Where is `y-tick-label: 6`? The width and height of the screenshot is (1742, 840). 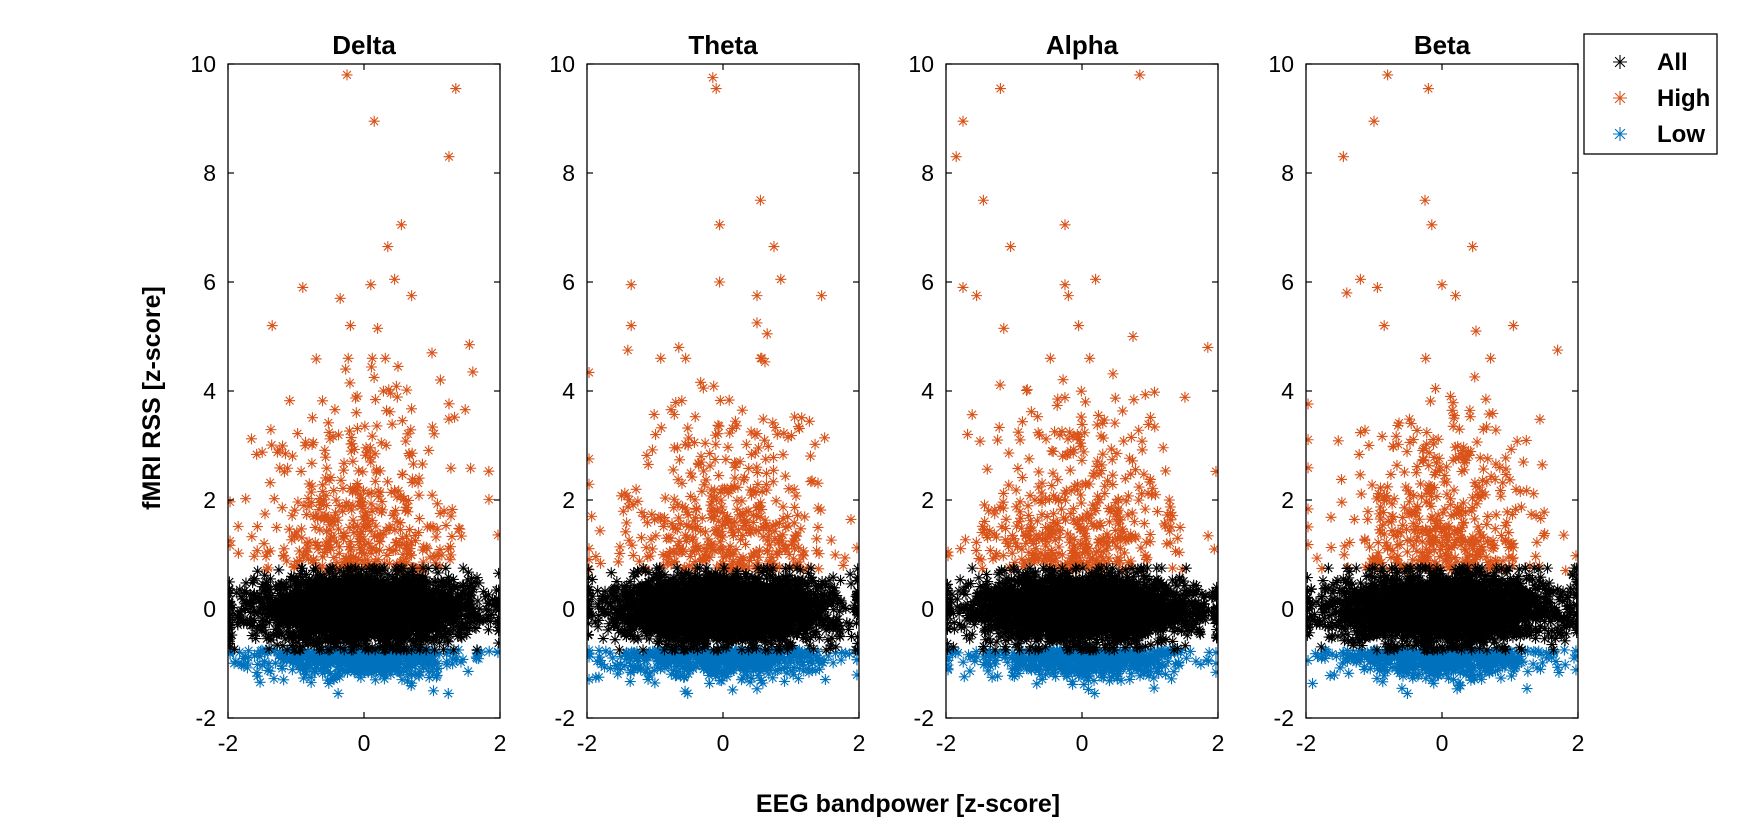 y-tick-label: 6 is located at coordinates (209, 282).